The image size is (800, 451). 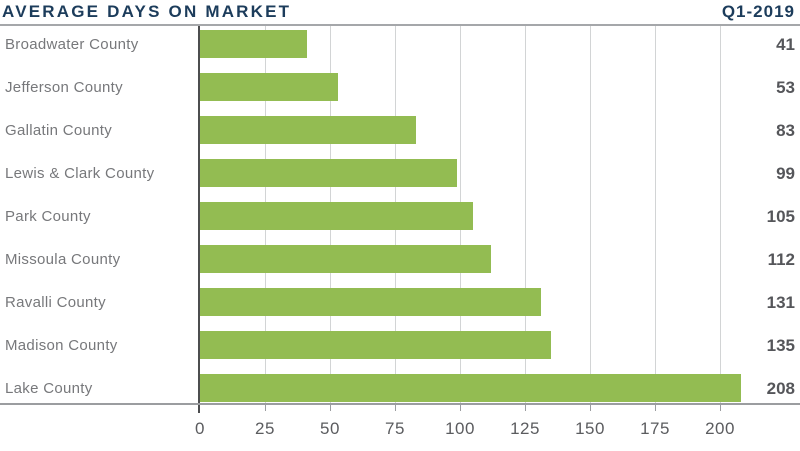 I want to click on value-label: 41, so click(x=785, y=44).